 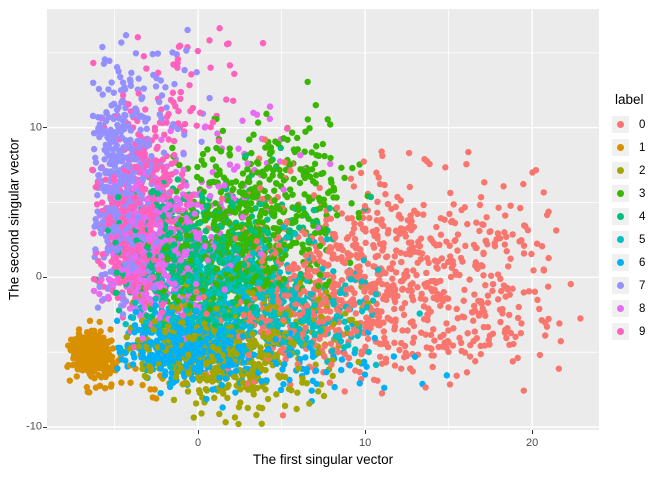 I want to click on y-tick-label: 0, so click(x=38, y=276).